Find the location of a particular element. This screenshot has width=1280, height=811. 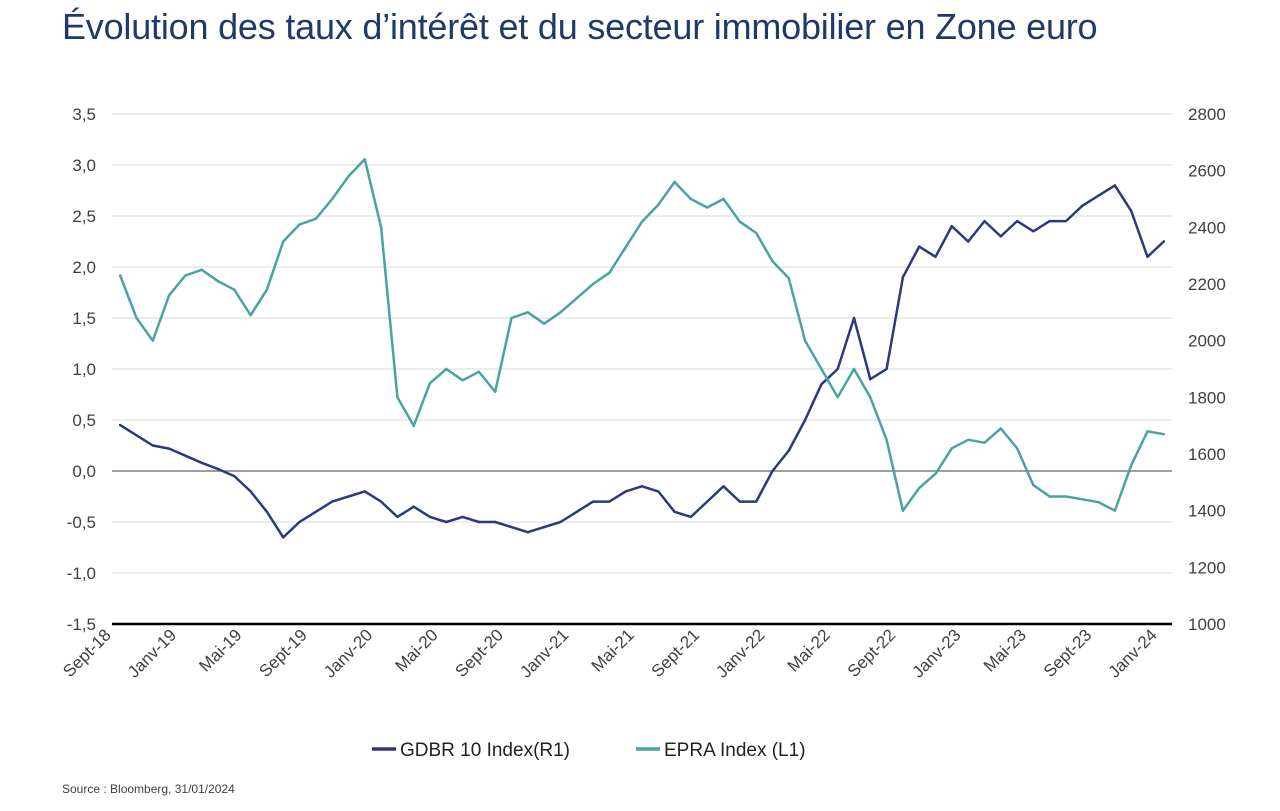

y-right-tick-label: 2800 is located at coordinates (1207, 114).